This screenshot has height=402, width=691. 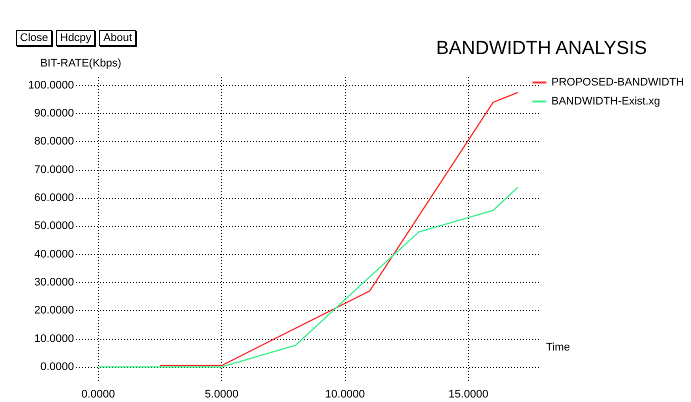 What do you see at coordinates (54, 338) in the screenshot?
I see `y-tick-label: 10.0000` at bounding box center [54, 338].